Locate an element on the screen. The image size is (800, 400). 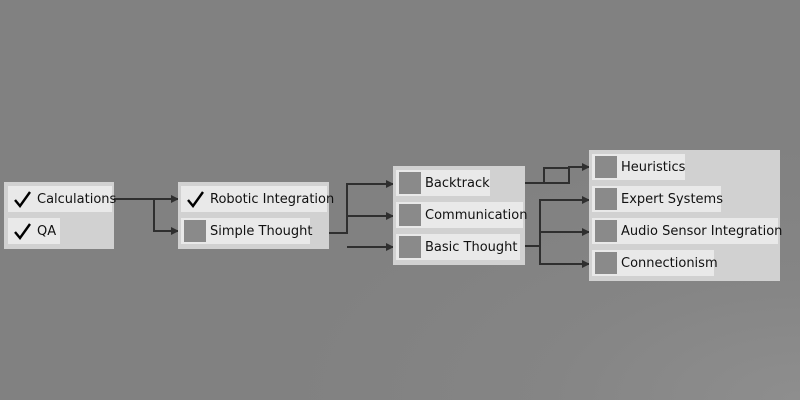
connector-basic-trunk is located at coordinates (557, 221).